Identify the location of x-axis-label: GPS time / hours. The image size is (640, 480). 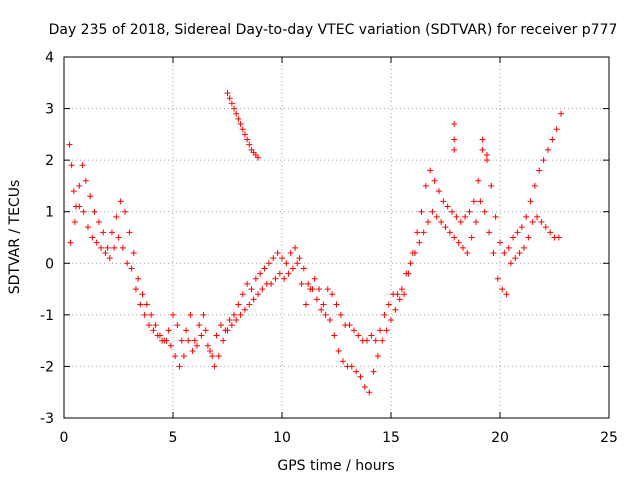
(335, 466).